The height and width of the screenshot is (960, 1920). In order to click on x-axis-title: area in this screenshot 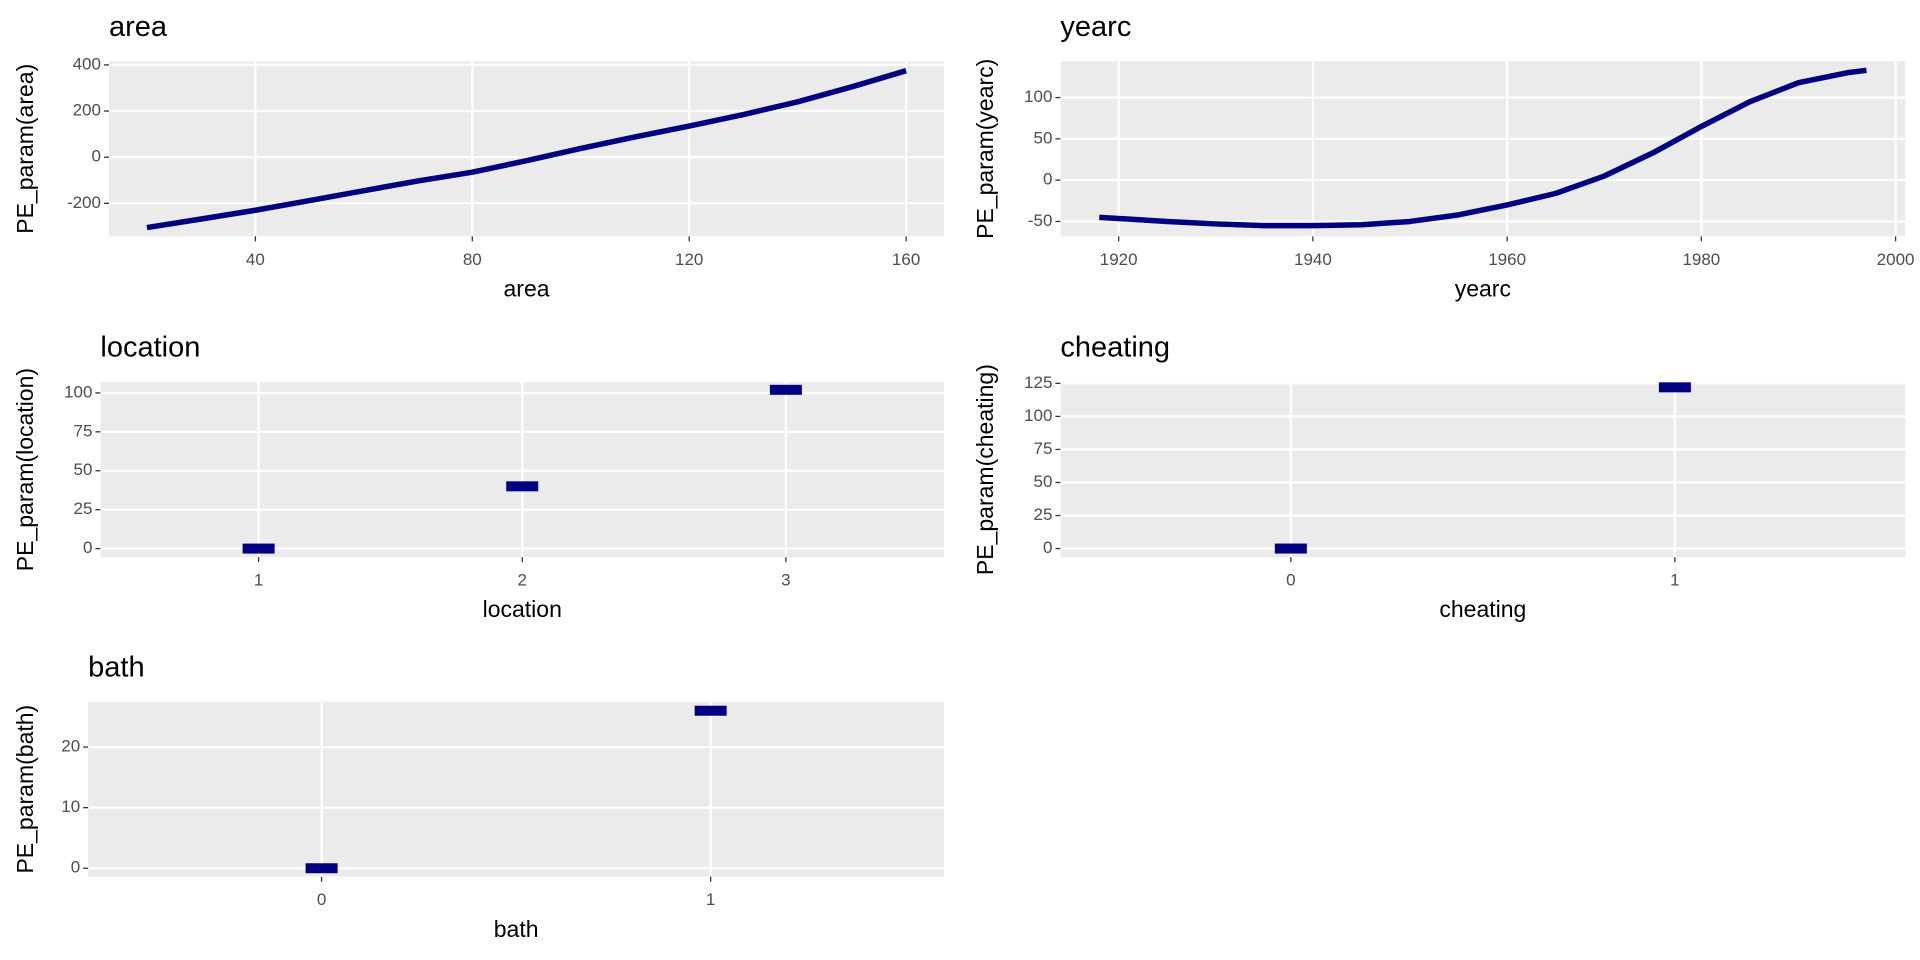, I will do `click(527, 288)`.